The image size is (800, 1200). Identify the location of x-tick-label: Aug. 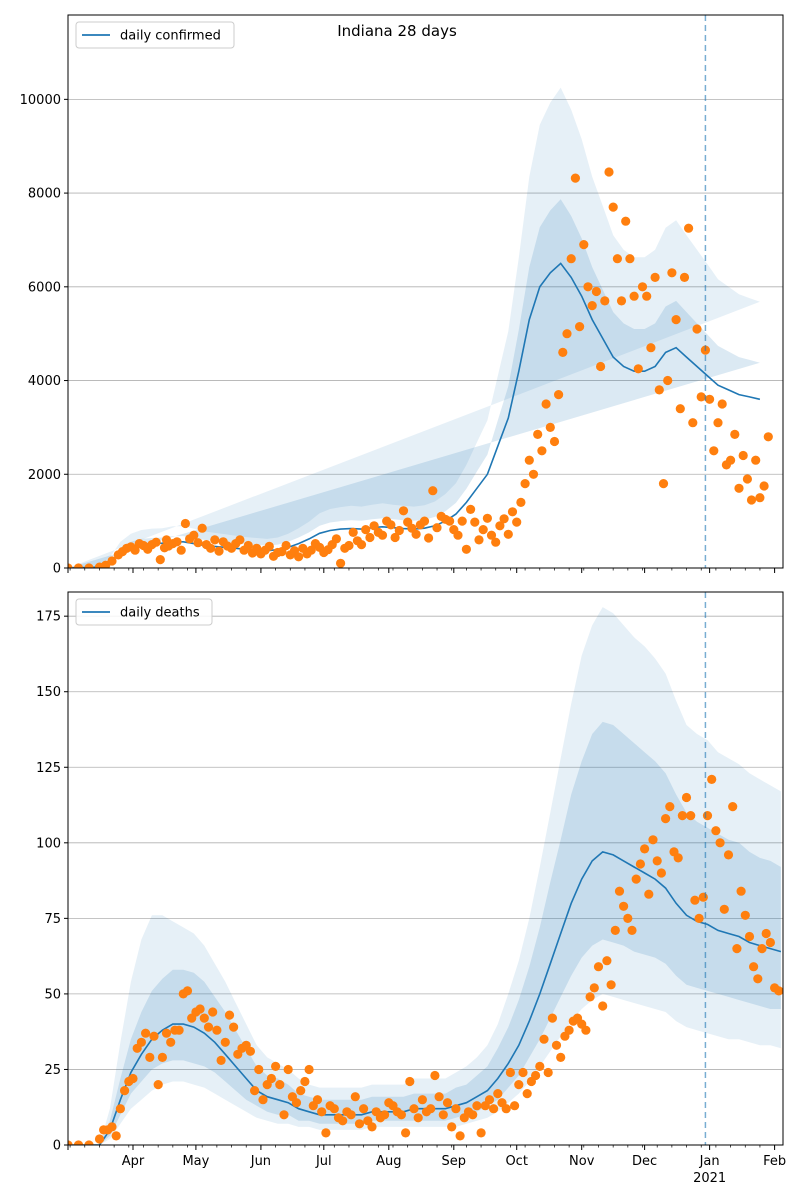
(388, 1161).